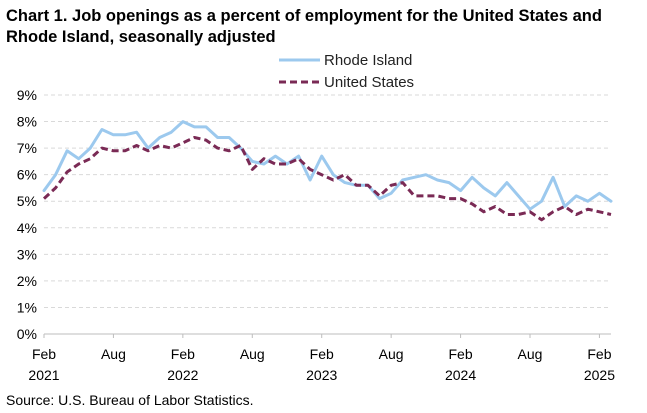 The height and width of the screenshot is (413, 647). I want to click on y-tick-label: 1%, so click(27, 307).